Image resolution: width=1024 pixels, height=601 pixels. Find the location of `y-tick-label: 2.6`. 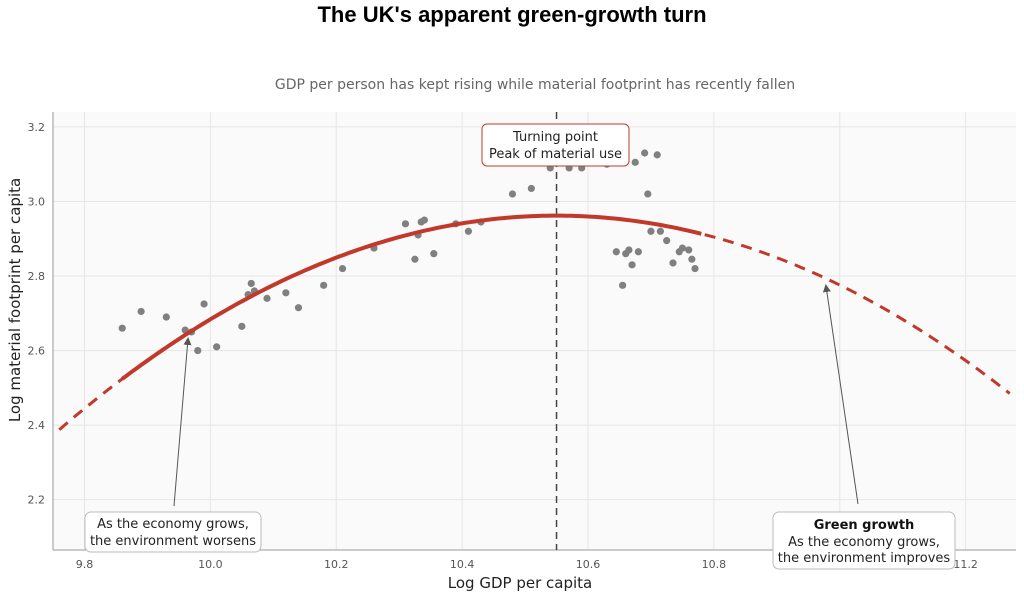

y-tick-label: 2.6 is located at coordinates (37, 351).